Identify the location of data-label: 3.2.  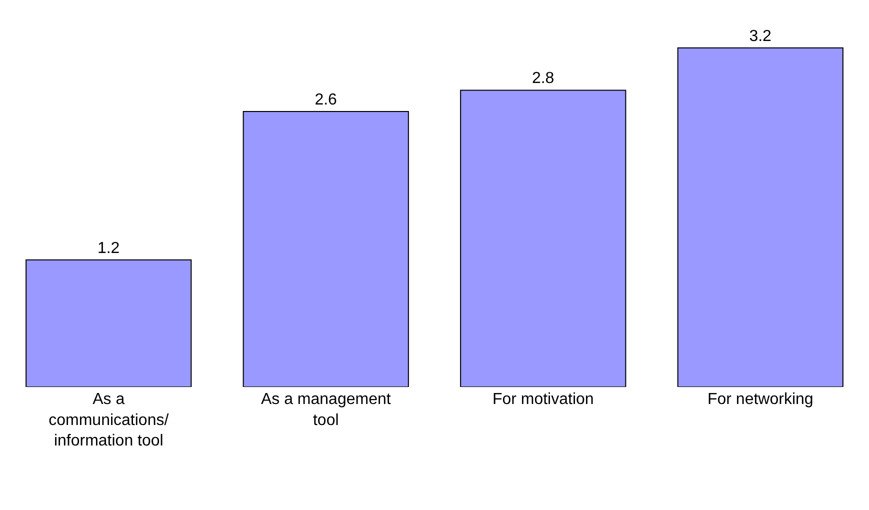
(760, 36).